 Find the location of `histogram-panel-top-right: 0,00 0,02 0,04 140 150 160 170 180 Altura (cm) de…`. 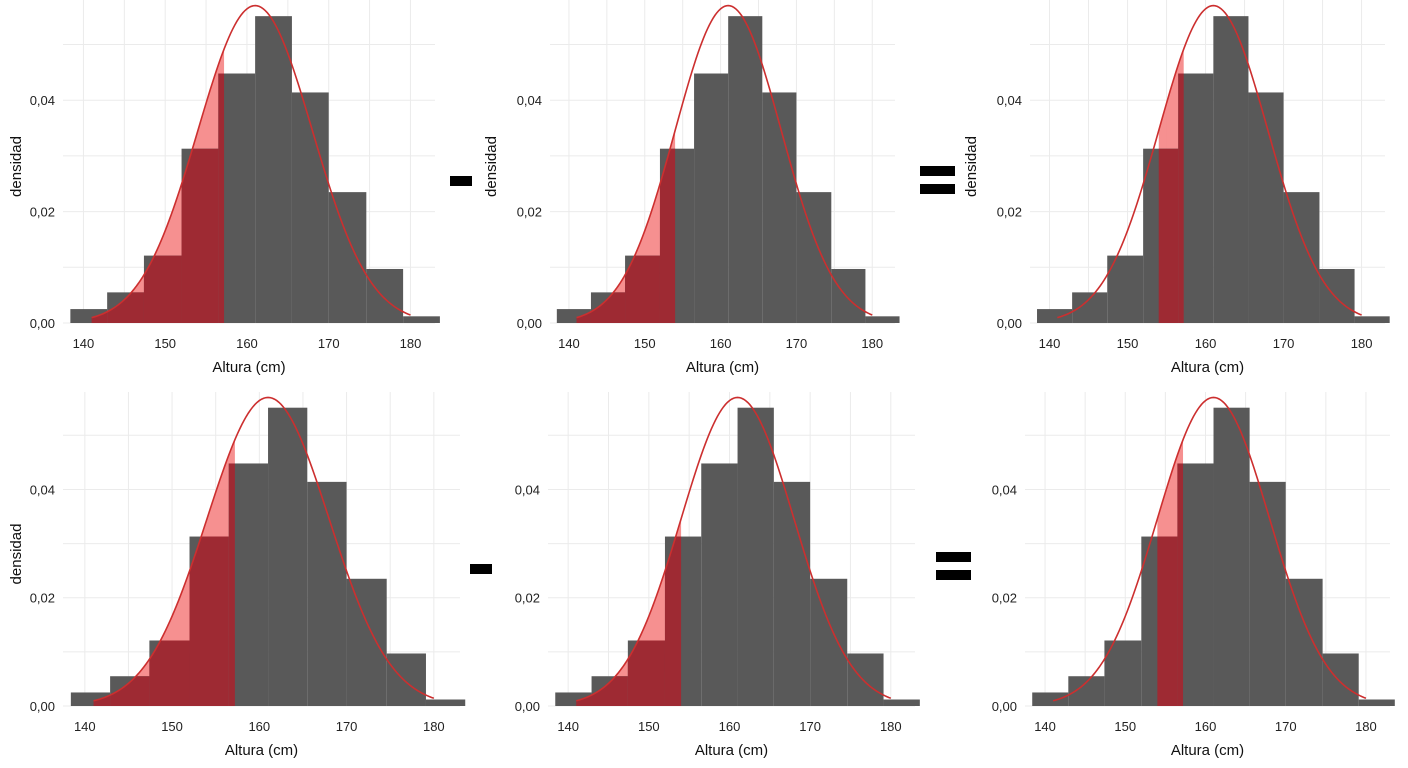

histogram-panel-top-right: 0,00 0,02 0,04 140 150 160 170 180 Altura (cm) de… is located at coordinates (1176, 188).